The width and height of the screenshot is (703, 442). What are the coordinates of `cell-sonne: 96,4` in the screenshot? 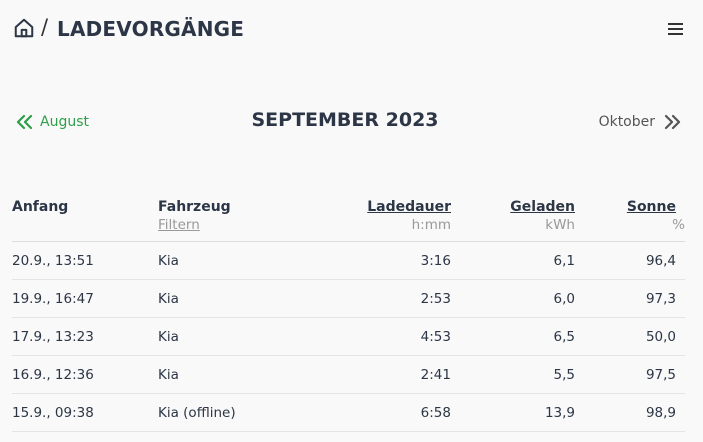 It's located at (630, 260).